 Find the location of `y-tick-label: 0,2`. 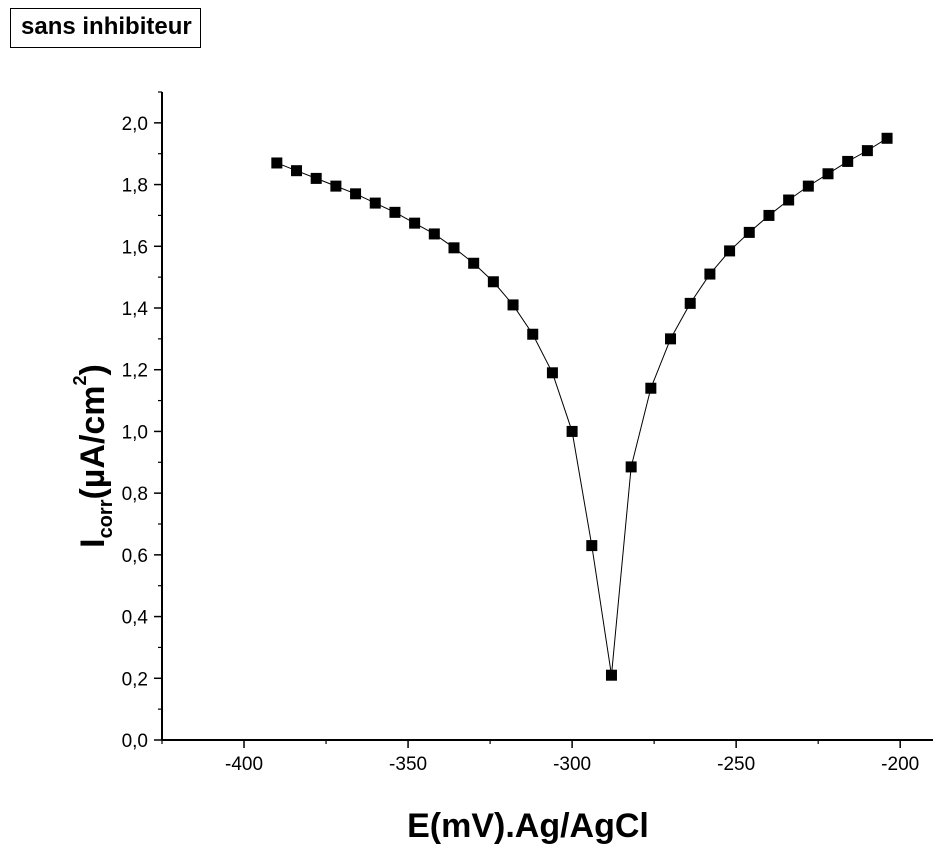

y-tick-label: 0,2 is located at coordinates (135, 679).